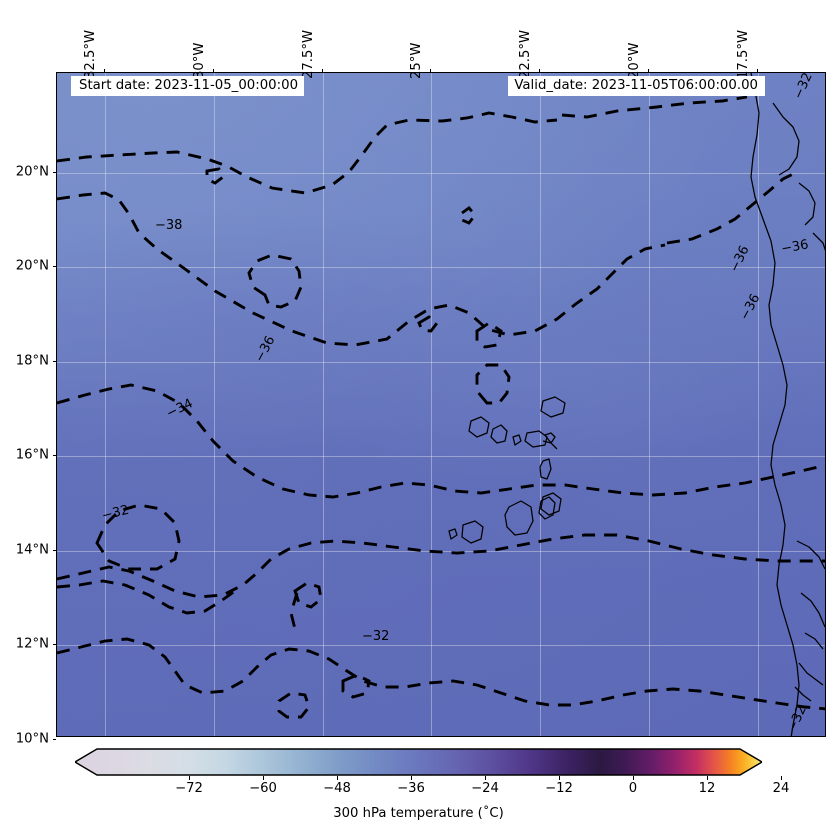 This screenshot has height=837, width=837. What do you see at coordinates (189, 788) in the screenshot?
I see `cbtick-label--72: −72` at bounding box center [189, 788].